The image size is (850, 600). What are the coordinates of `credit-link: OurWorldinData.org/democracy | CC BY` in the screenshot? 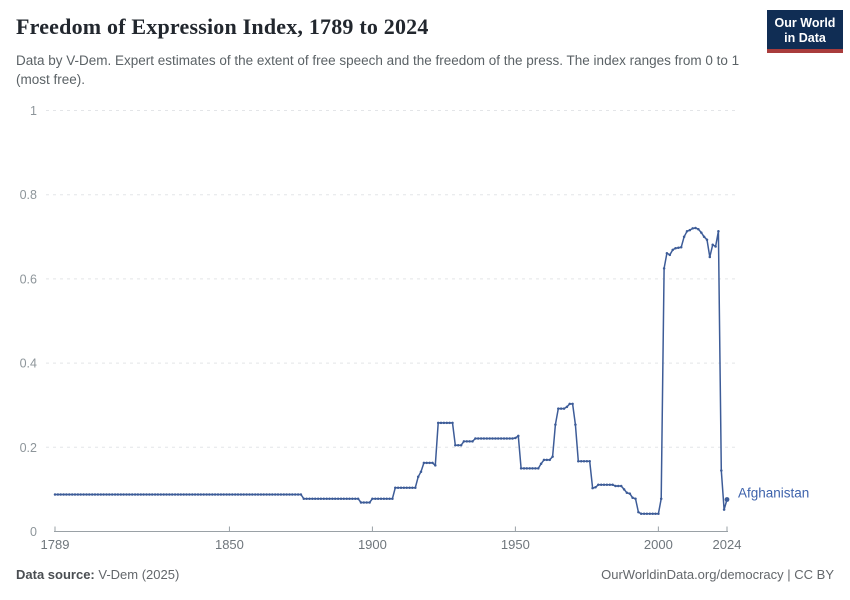 It's located at (717, 574).